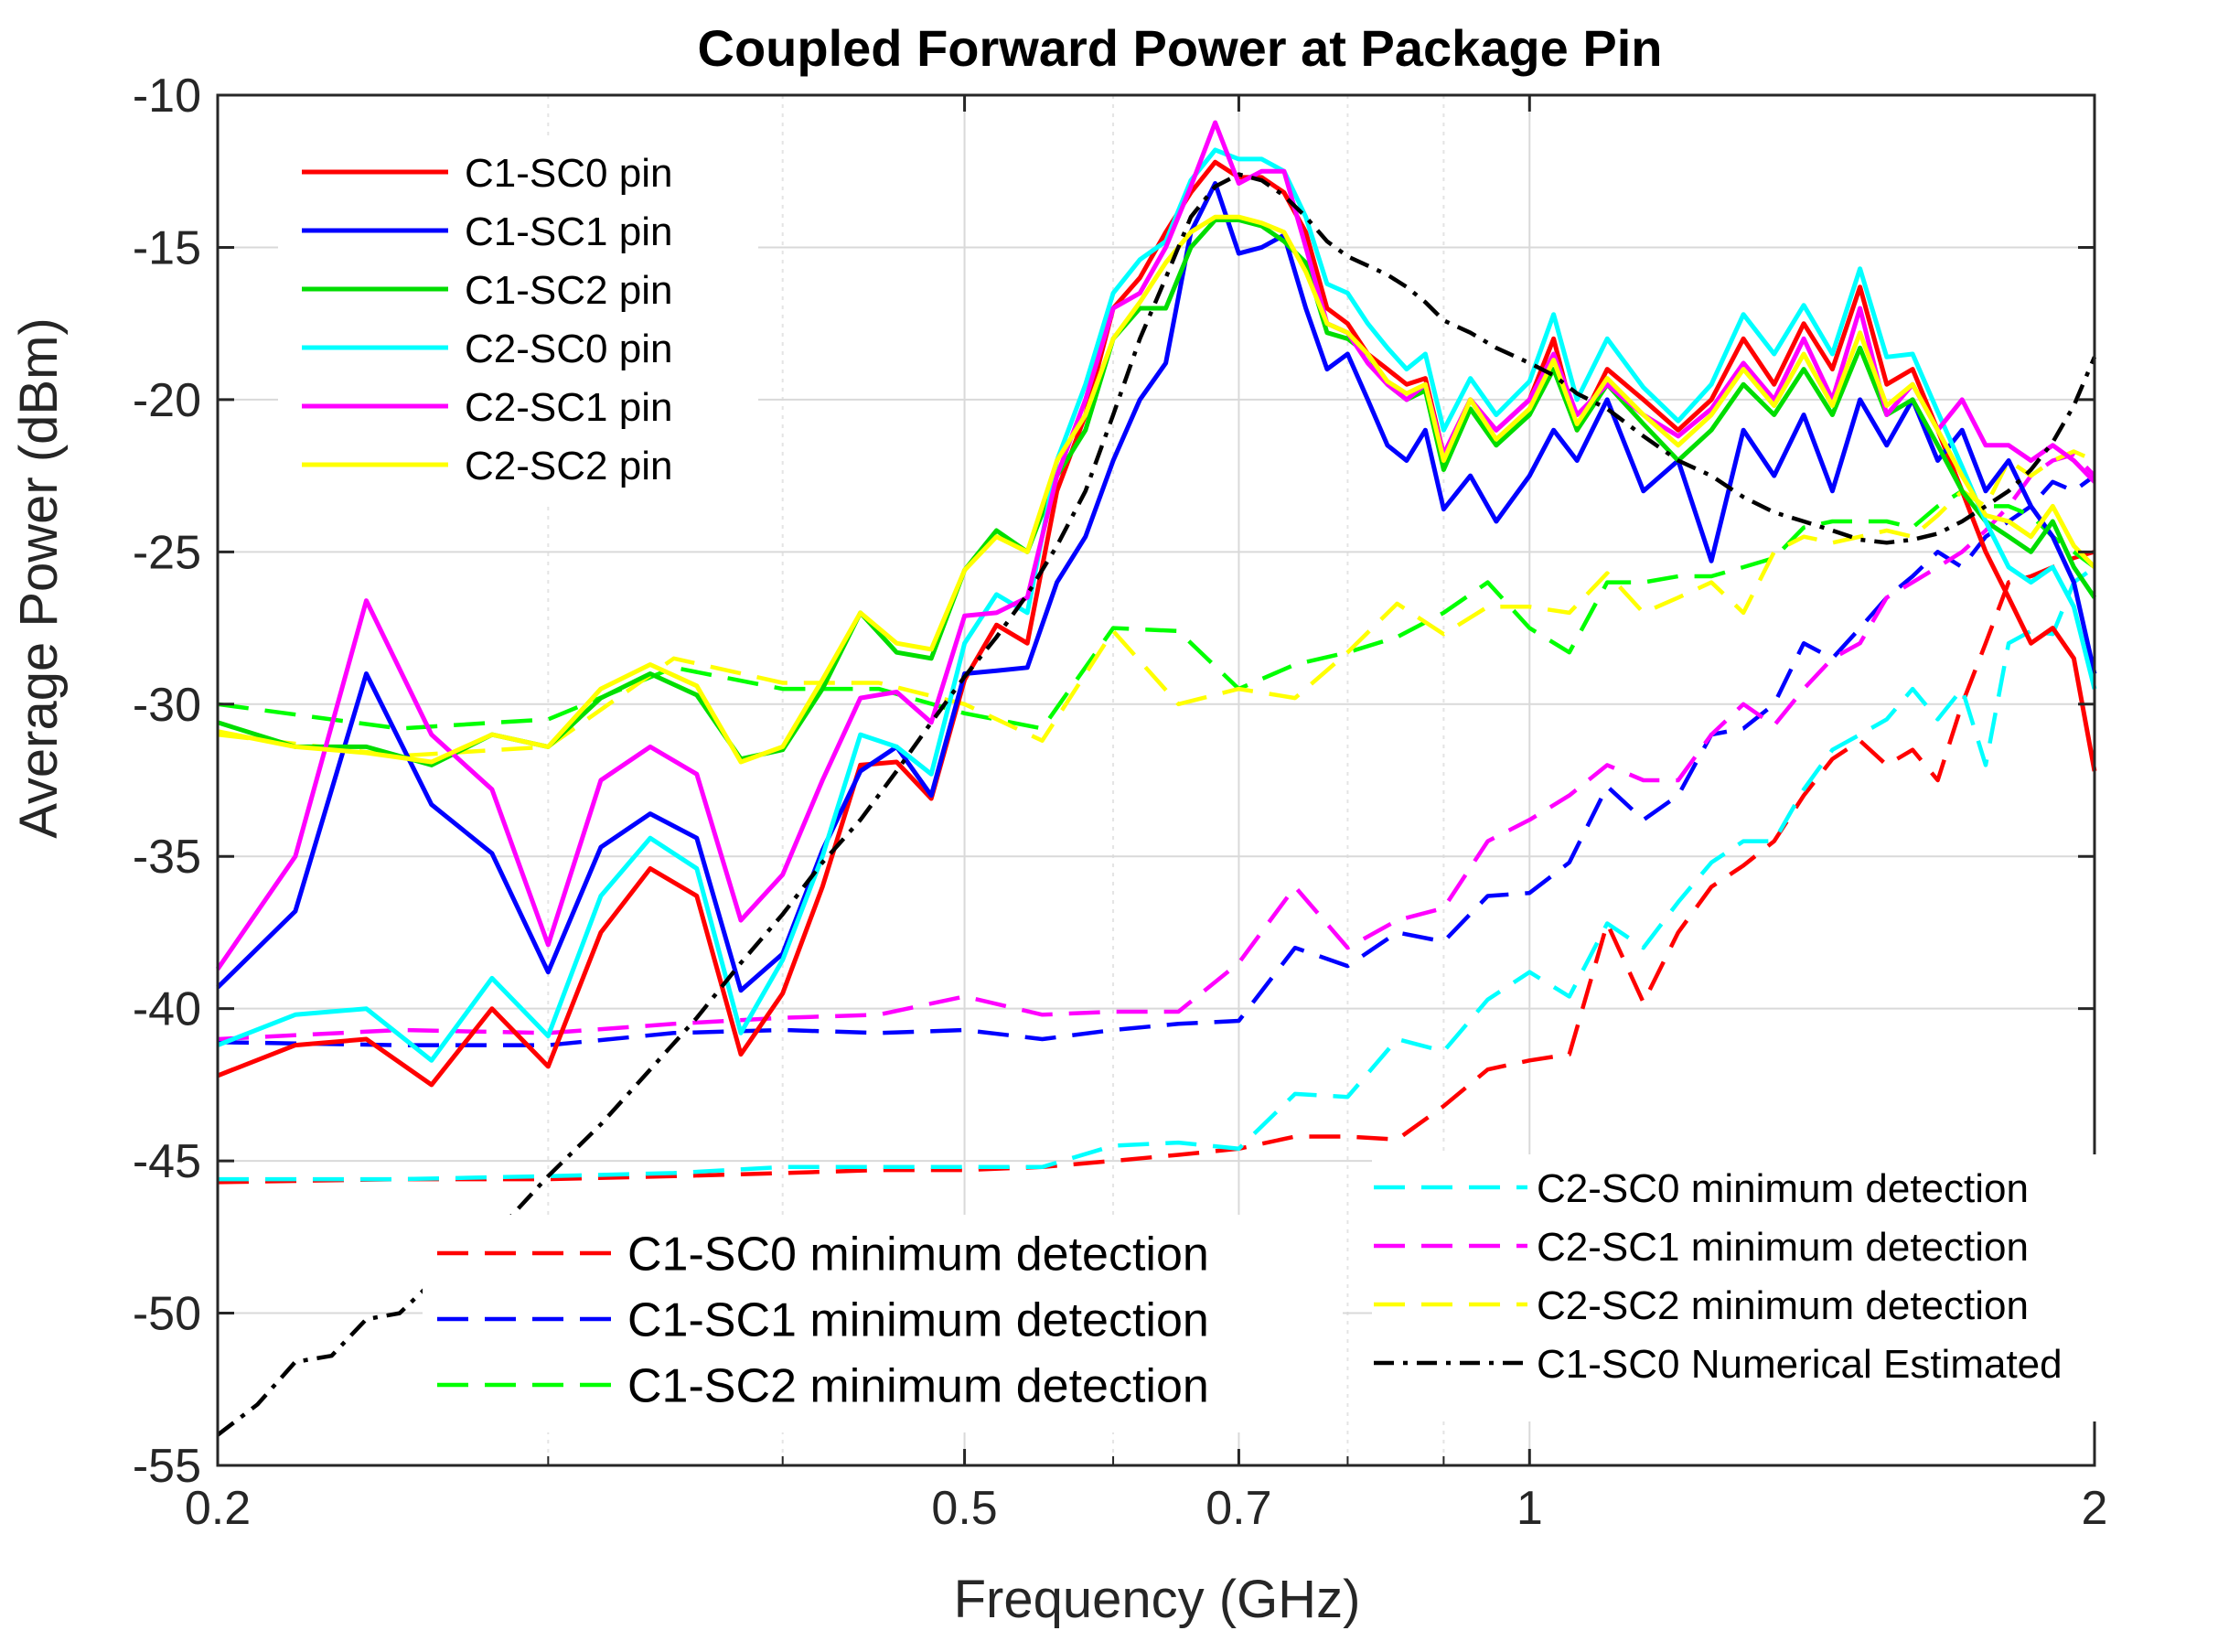 This screenshot has height=1652, width=2218. I want to click on x-tick-label: 2, so click(2095, 1508).